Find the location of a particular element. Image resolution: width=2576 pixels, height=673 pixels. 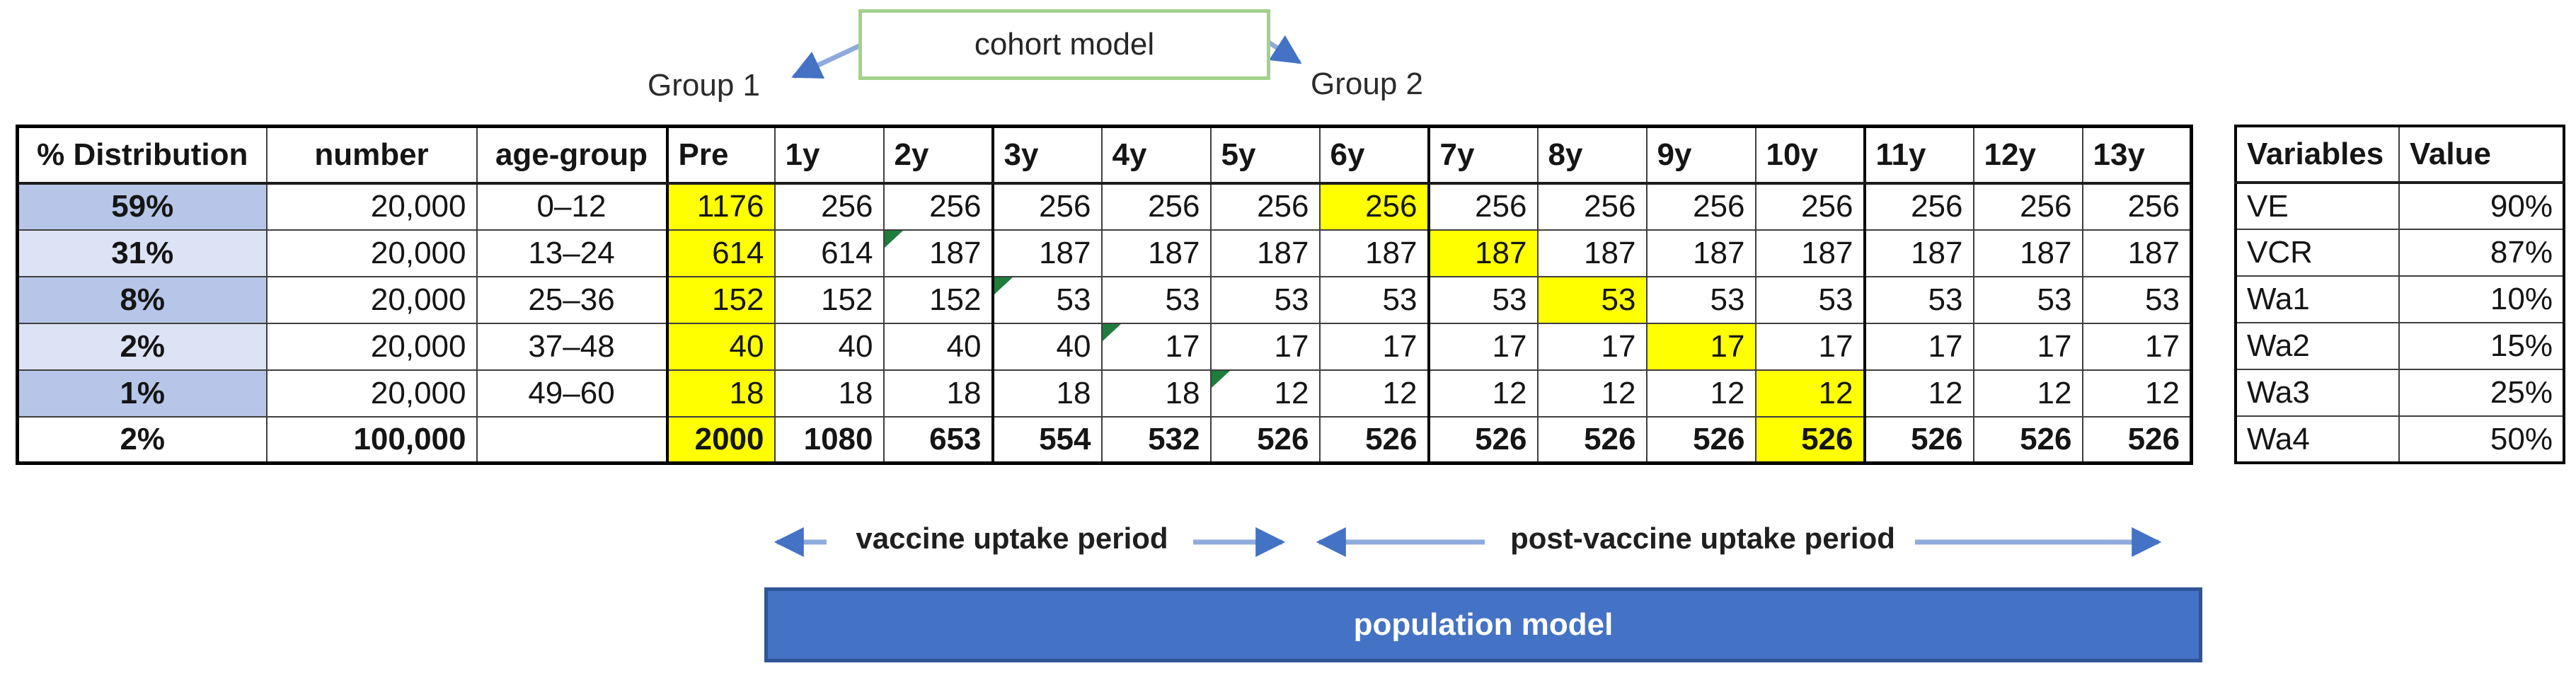

cohort-model-box: cohort model is located at coordinates (1064, 45).